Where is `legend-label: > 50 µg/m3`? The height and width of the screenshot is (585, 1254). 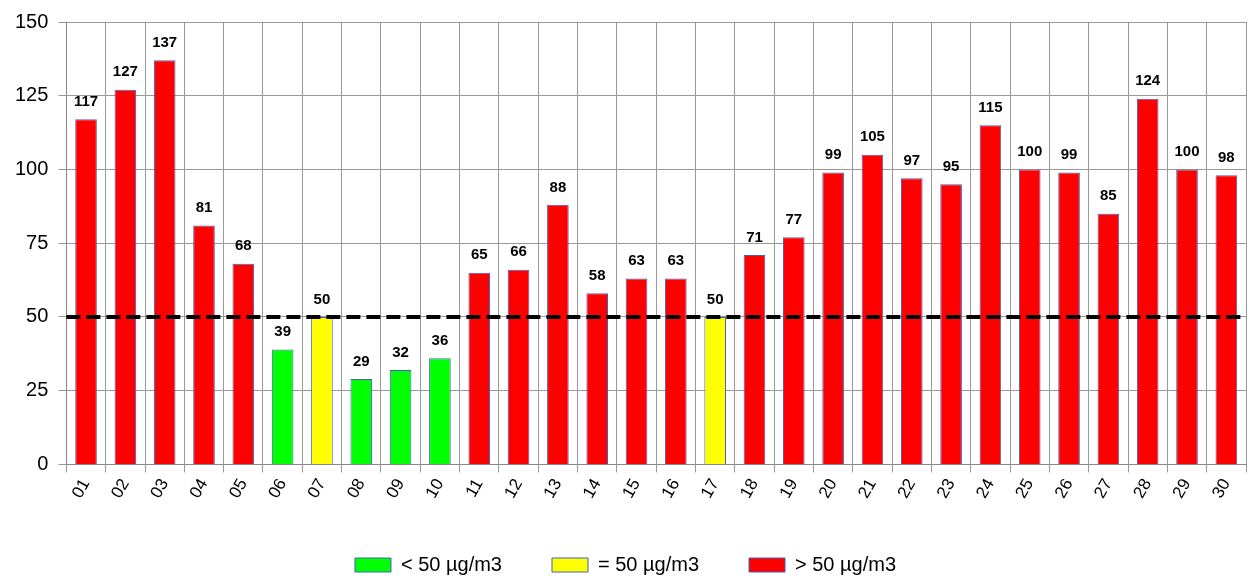 legend-label: > 50 µg/m3 is located at coordinates (846, 563).